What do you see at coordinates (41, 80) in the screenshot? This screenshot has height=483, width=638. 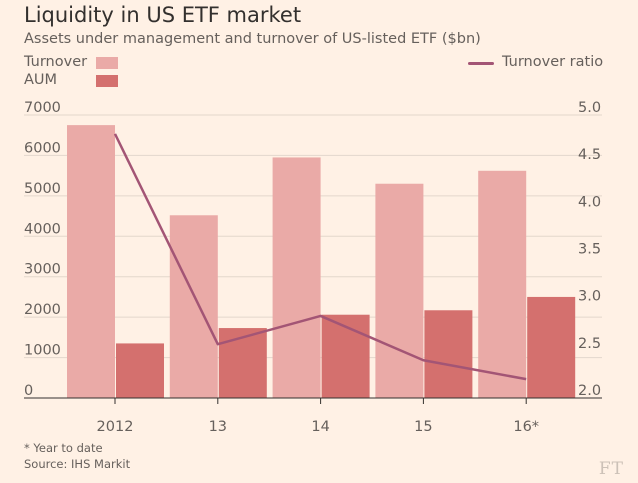 I see `legend-aum-label: AUM` at bounding box center [41, 80].